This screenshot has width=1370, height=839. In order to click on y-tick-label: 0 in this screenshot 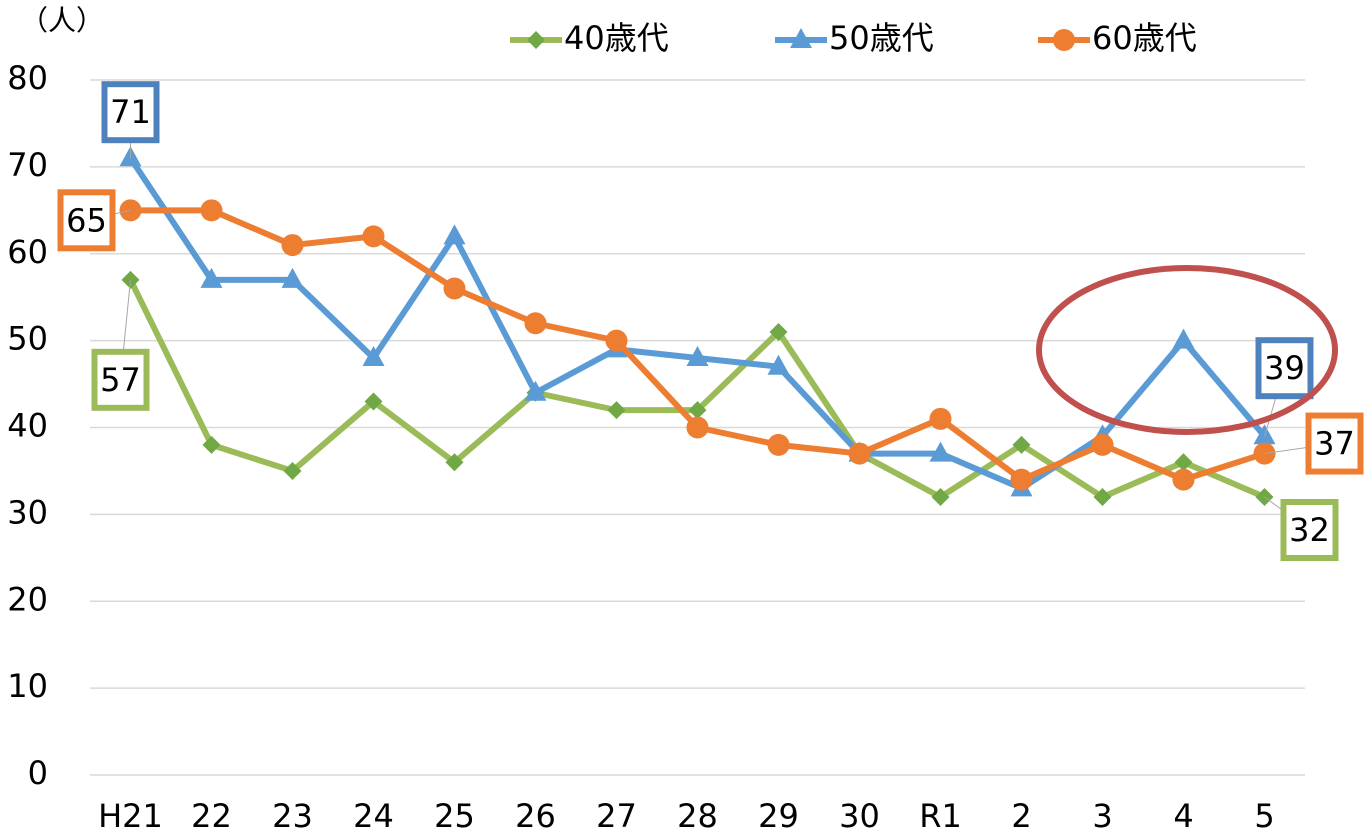, I will do `click(38, 773)`.